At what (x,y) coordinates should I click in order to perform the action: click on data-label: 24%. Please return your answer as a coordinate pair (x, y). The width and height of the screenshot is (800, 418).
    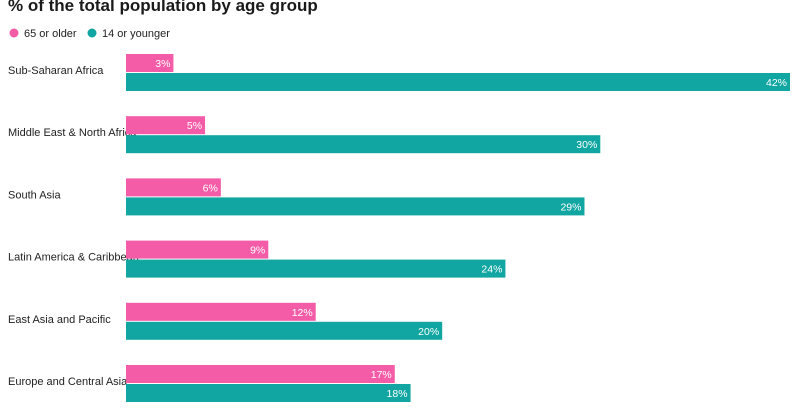
    Looking at the image, I should click on (491, 270).